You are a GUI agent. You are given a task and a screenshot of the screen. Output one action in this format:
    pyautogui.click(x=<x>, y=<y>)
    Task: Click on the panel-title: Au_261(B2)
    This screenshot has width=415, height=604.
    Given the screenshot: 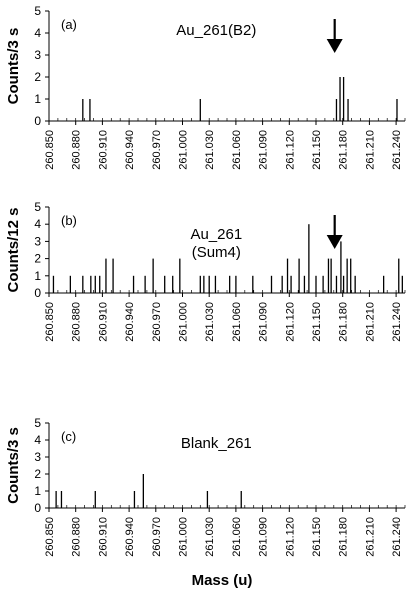 What is the action you would take?
    pyautogui.click(x=216, y=30)
    